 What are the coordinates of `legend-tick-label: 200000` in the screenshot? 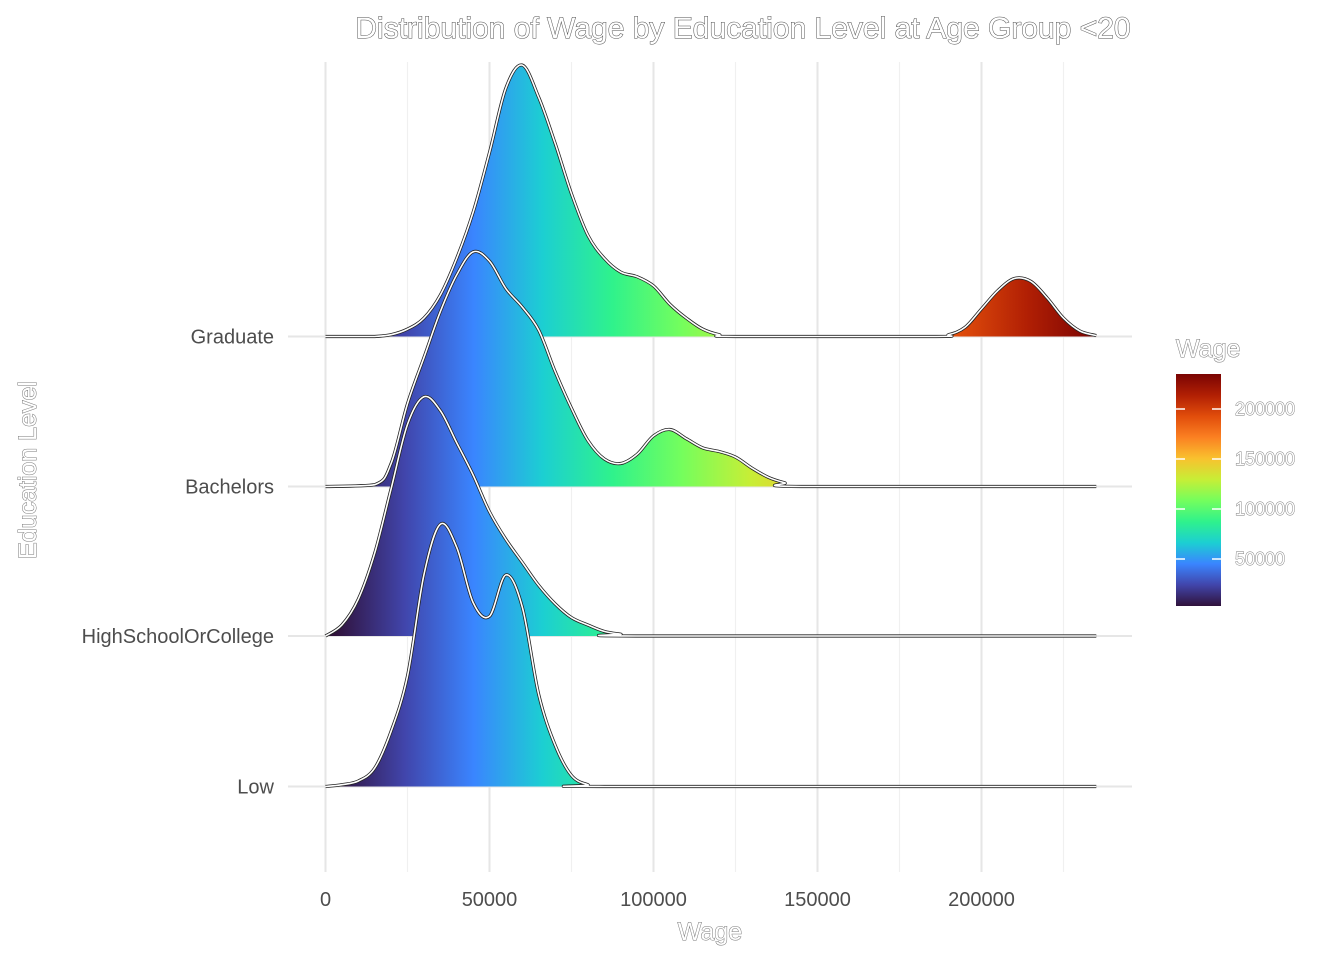 It's located at (1265, 409).